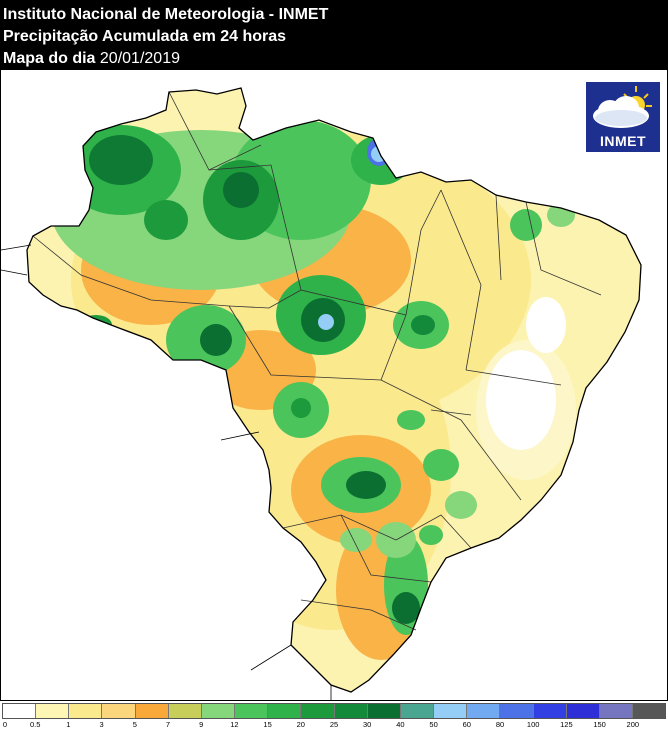  Describe the element at coordinates (300, 724) in the screenshot. I see `legend-tick-label: 20` at that location.